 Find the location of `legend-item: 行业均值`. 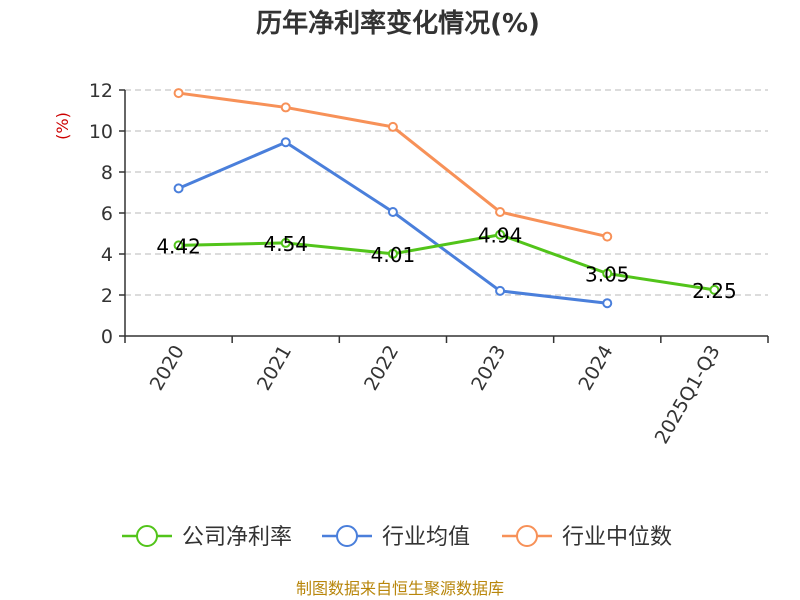

legend-item: 行业均值 is located at coordinates (396, 537).